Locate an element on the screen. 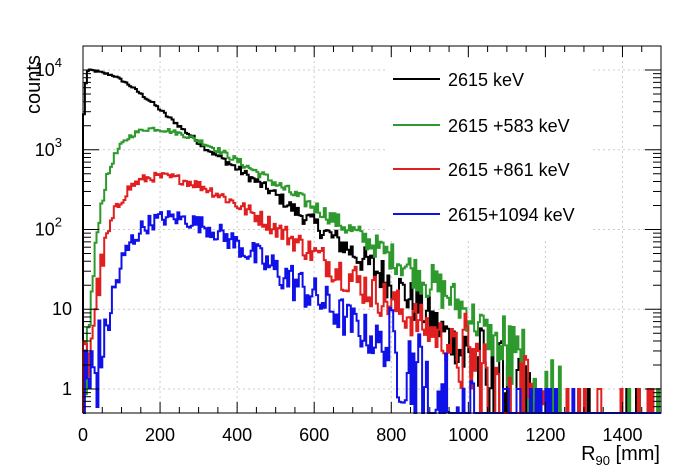 The image size is (696, 472). y-axis-title: counts is located at coordinates (34, 84).